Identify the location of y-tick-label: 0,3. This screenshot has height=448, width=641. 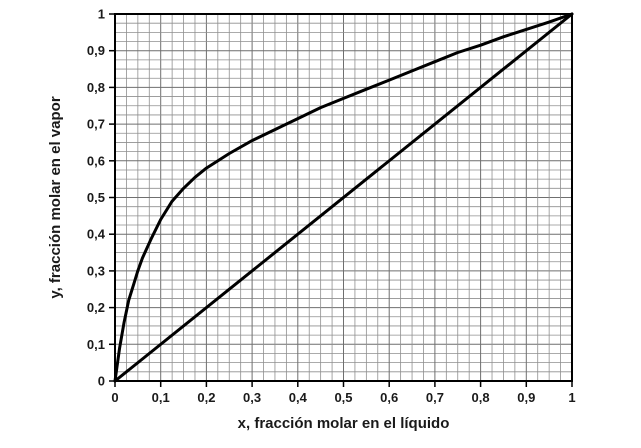
(96, 270).